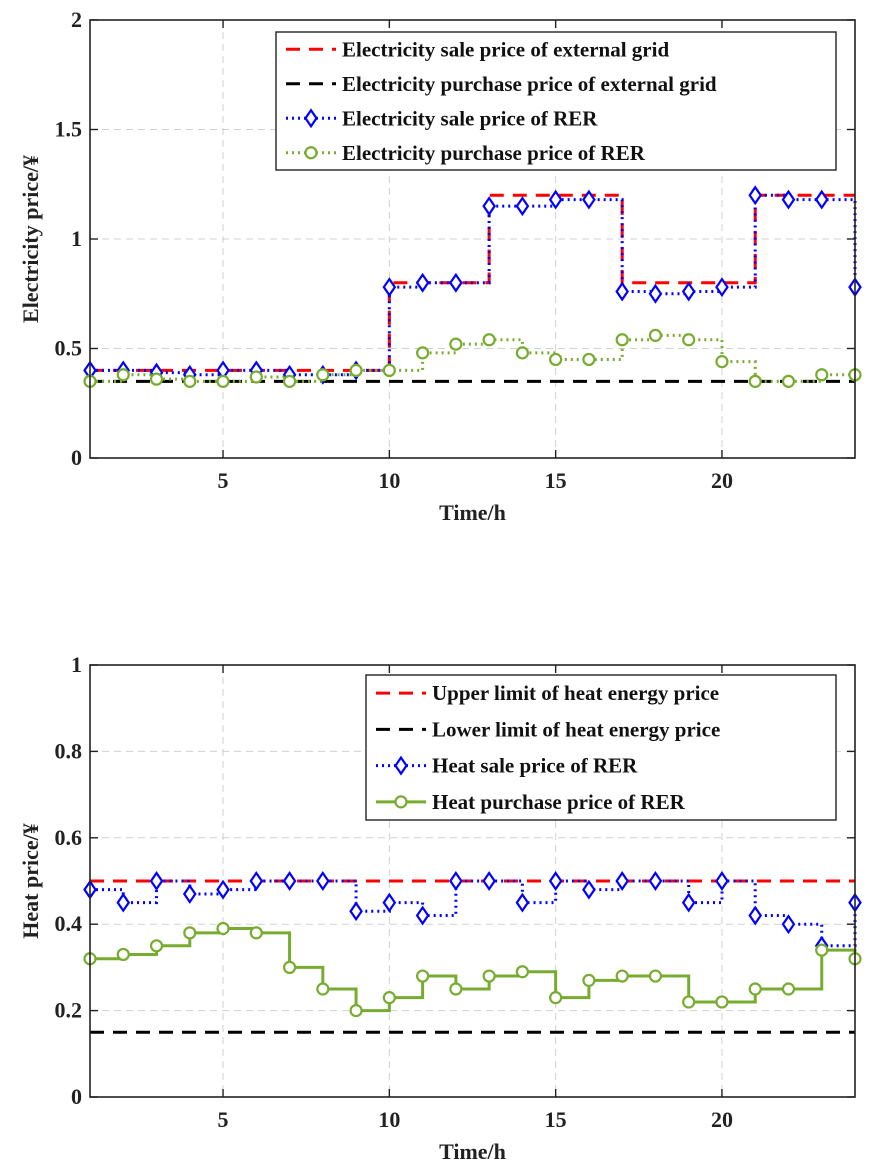 This screenshot has width=870, height=1174. I want to click on legend-label-4: Electricity purchase price of RER, so click(494, 153).